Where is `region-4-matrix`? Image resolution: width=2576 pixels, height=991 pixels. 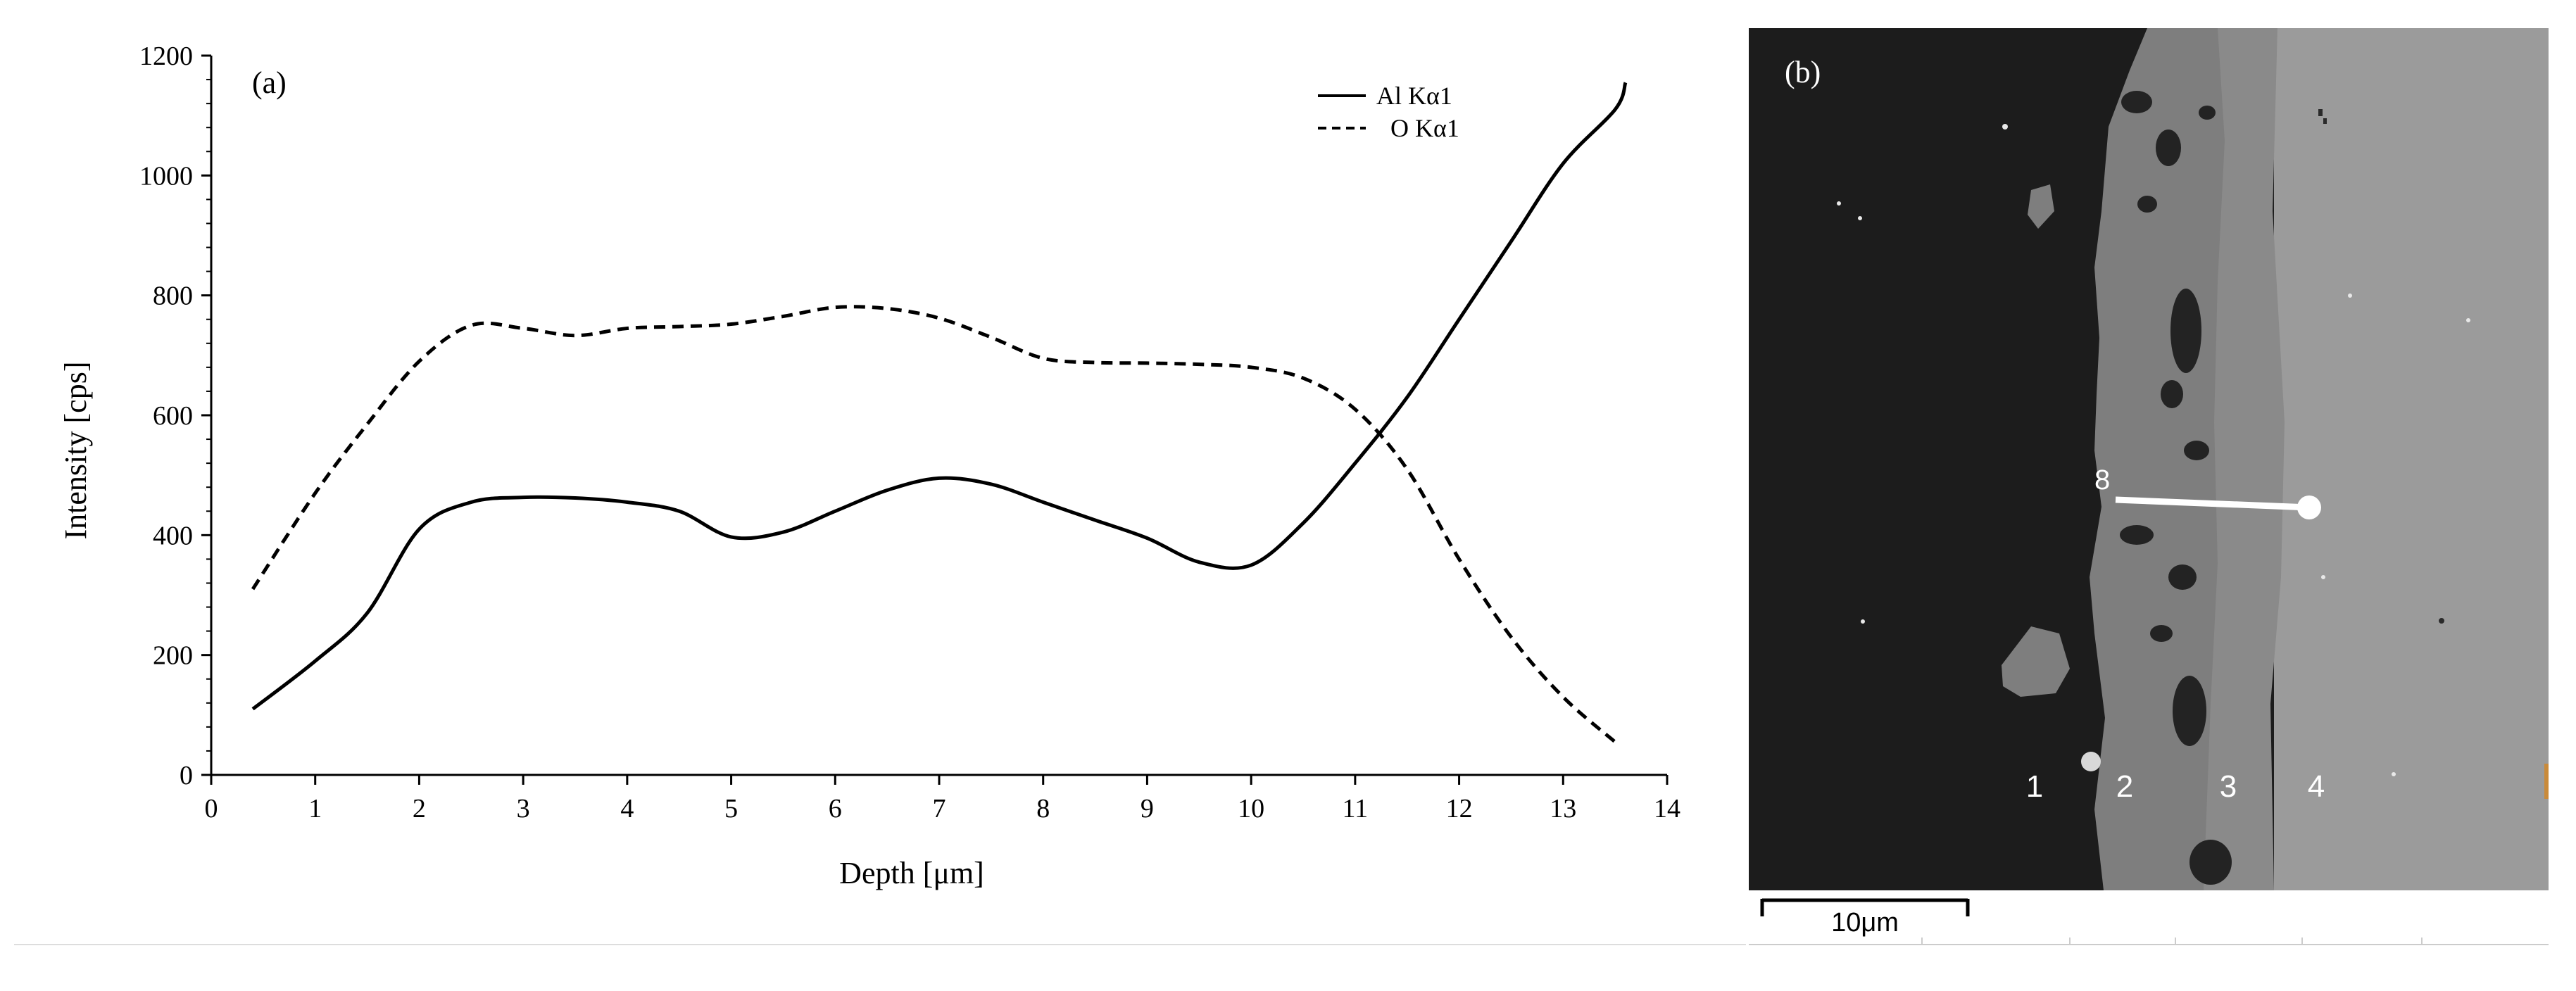
region-4-matrix is located at coordinates (2412, 459).